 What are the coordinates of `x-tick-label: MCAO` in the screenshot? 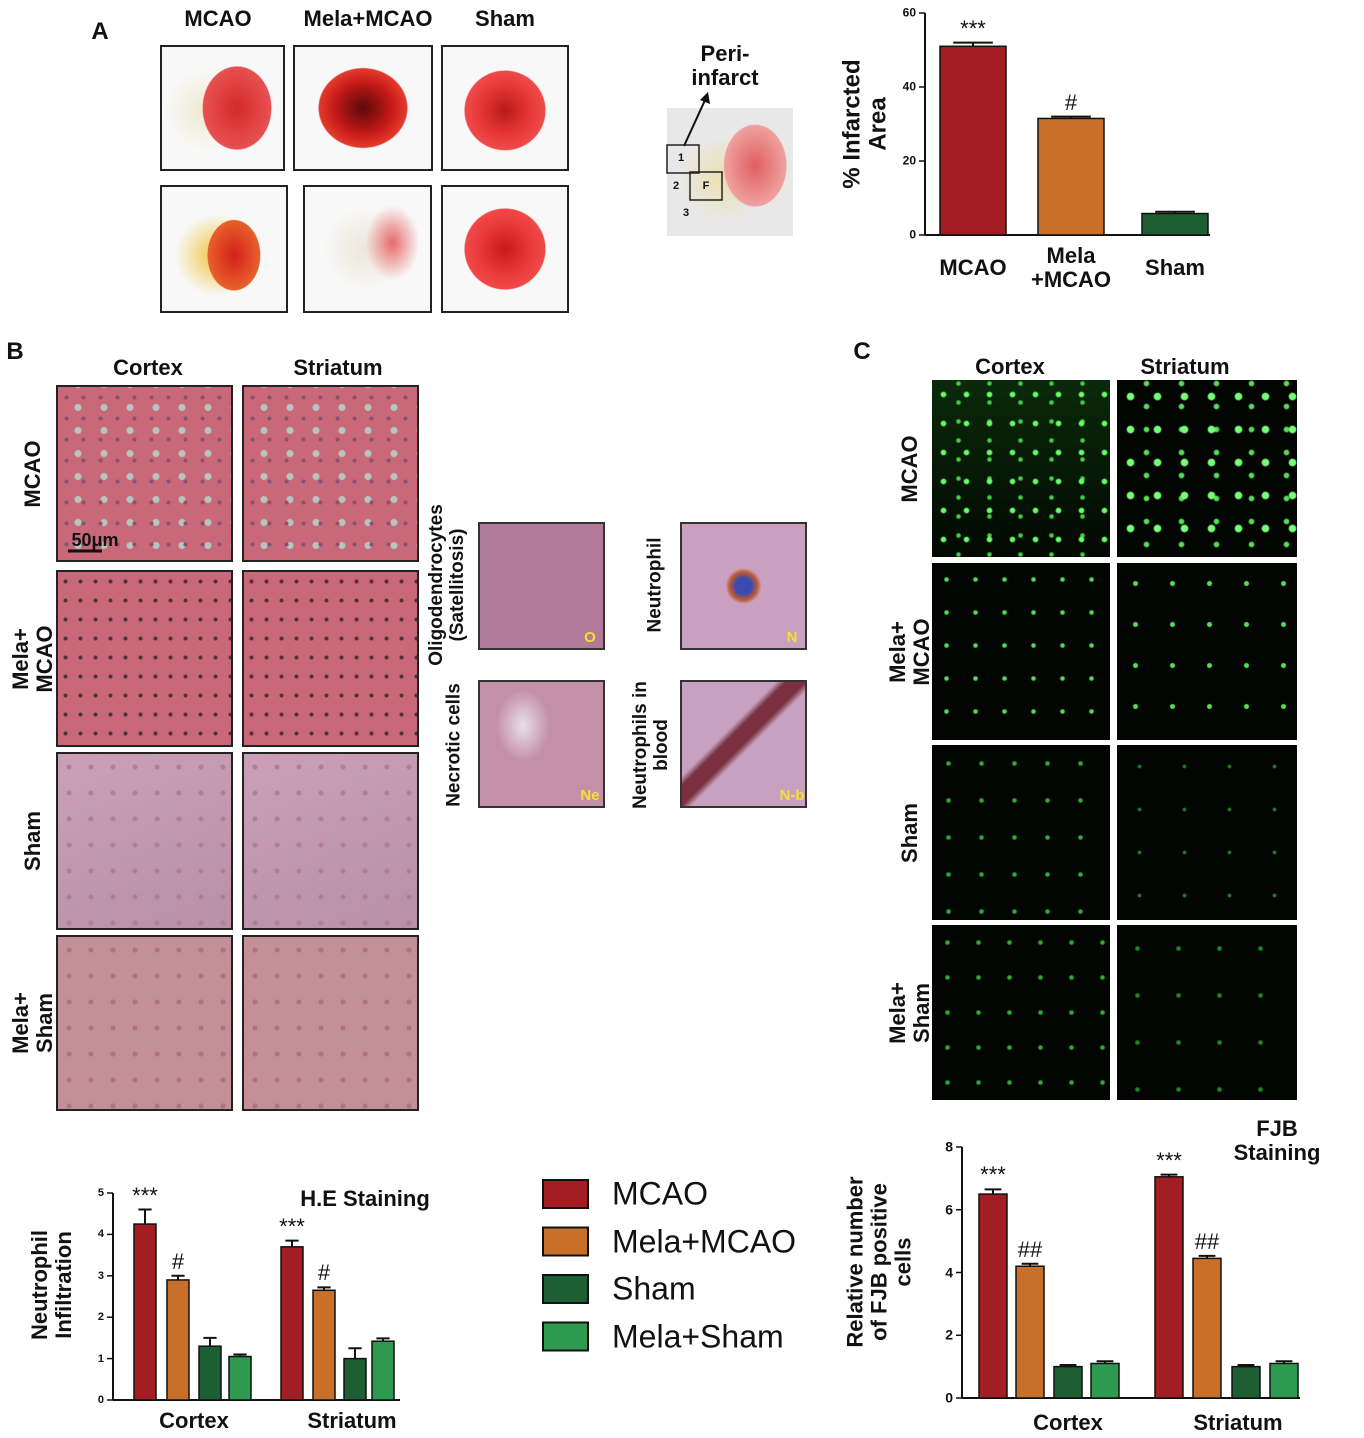 It's located at (973, 267).